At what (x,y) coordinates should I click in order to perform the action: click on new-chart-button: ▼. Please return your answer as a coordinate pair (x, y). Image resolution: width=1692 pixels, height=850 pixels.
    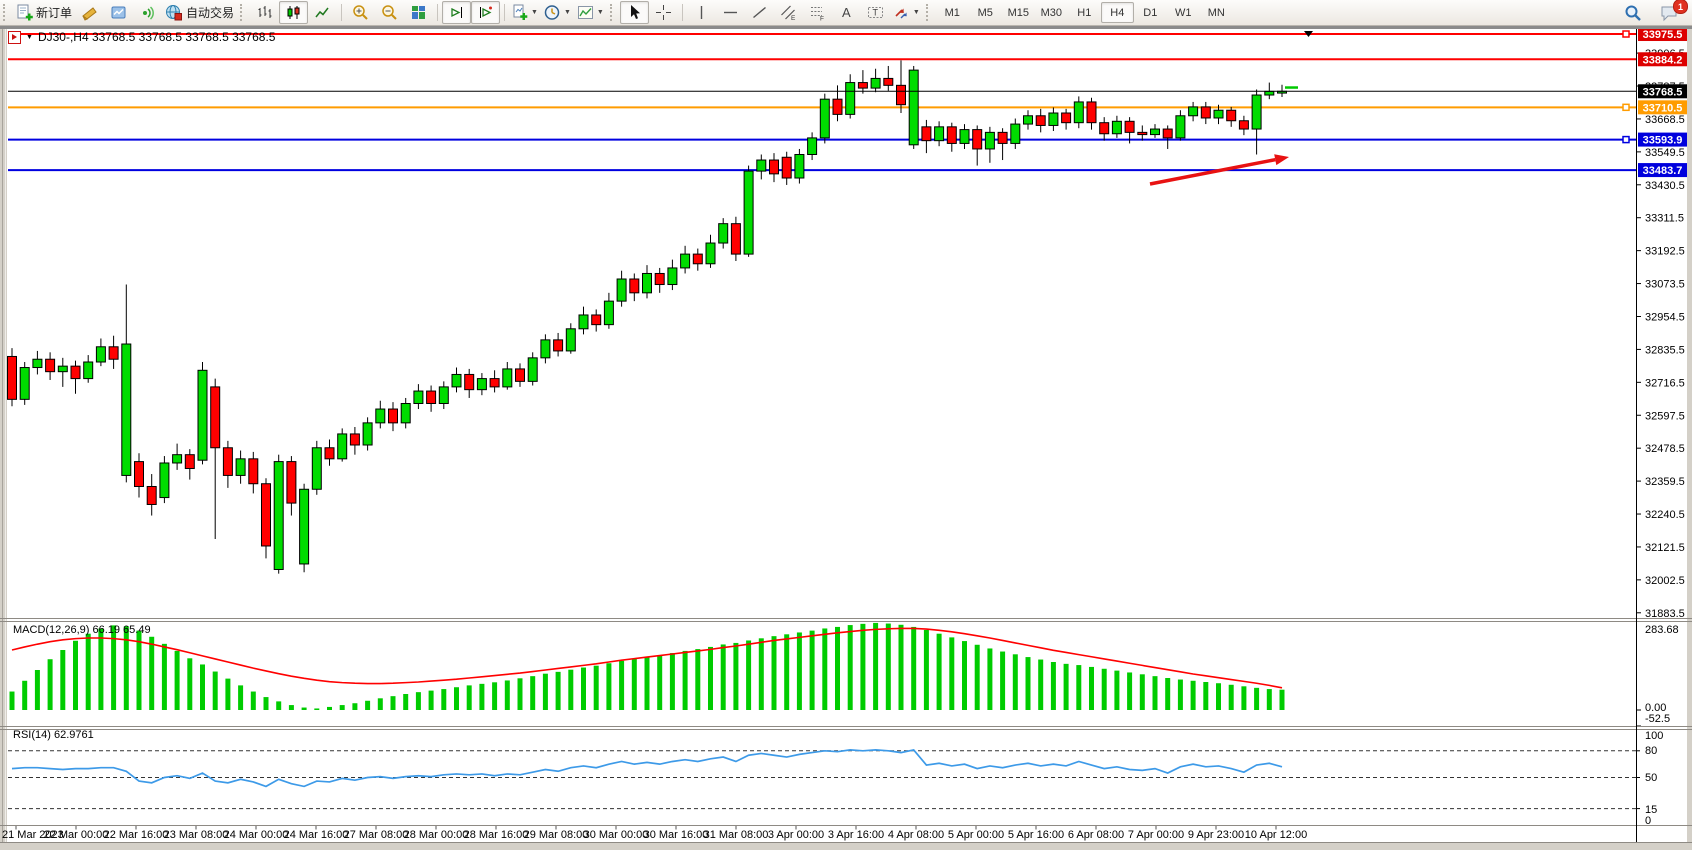
    Looking at the image, I should click on (525, 12).